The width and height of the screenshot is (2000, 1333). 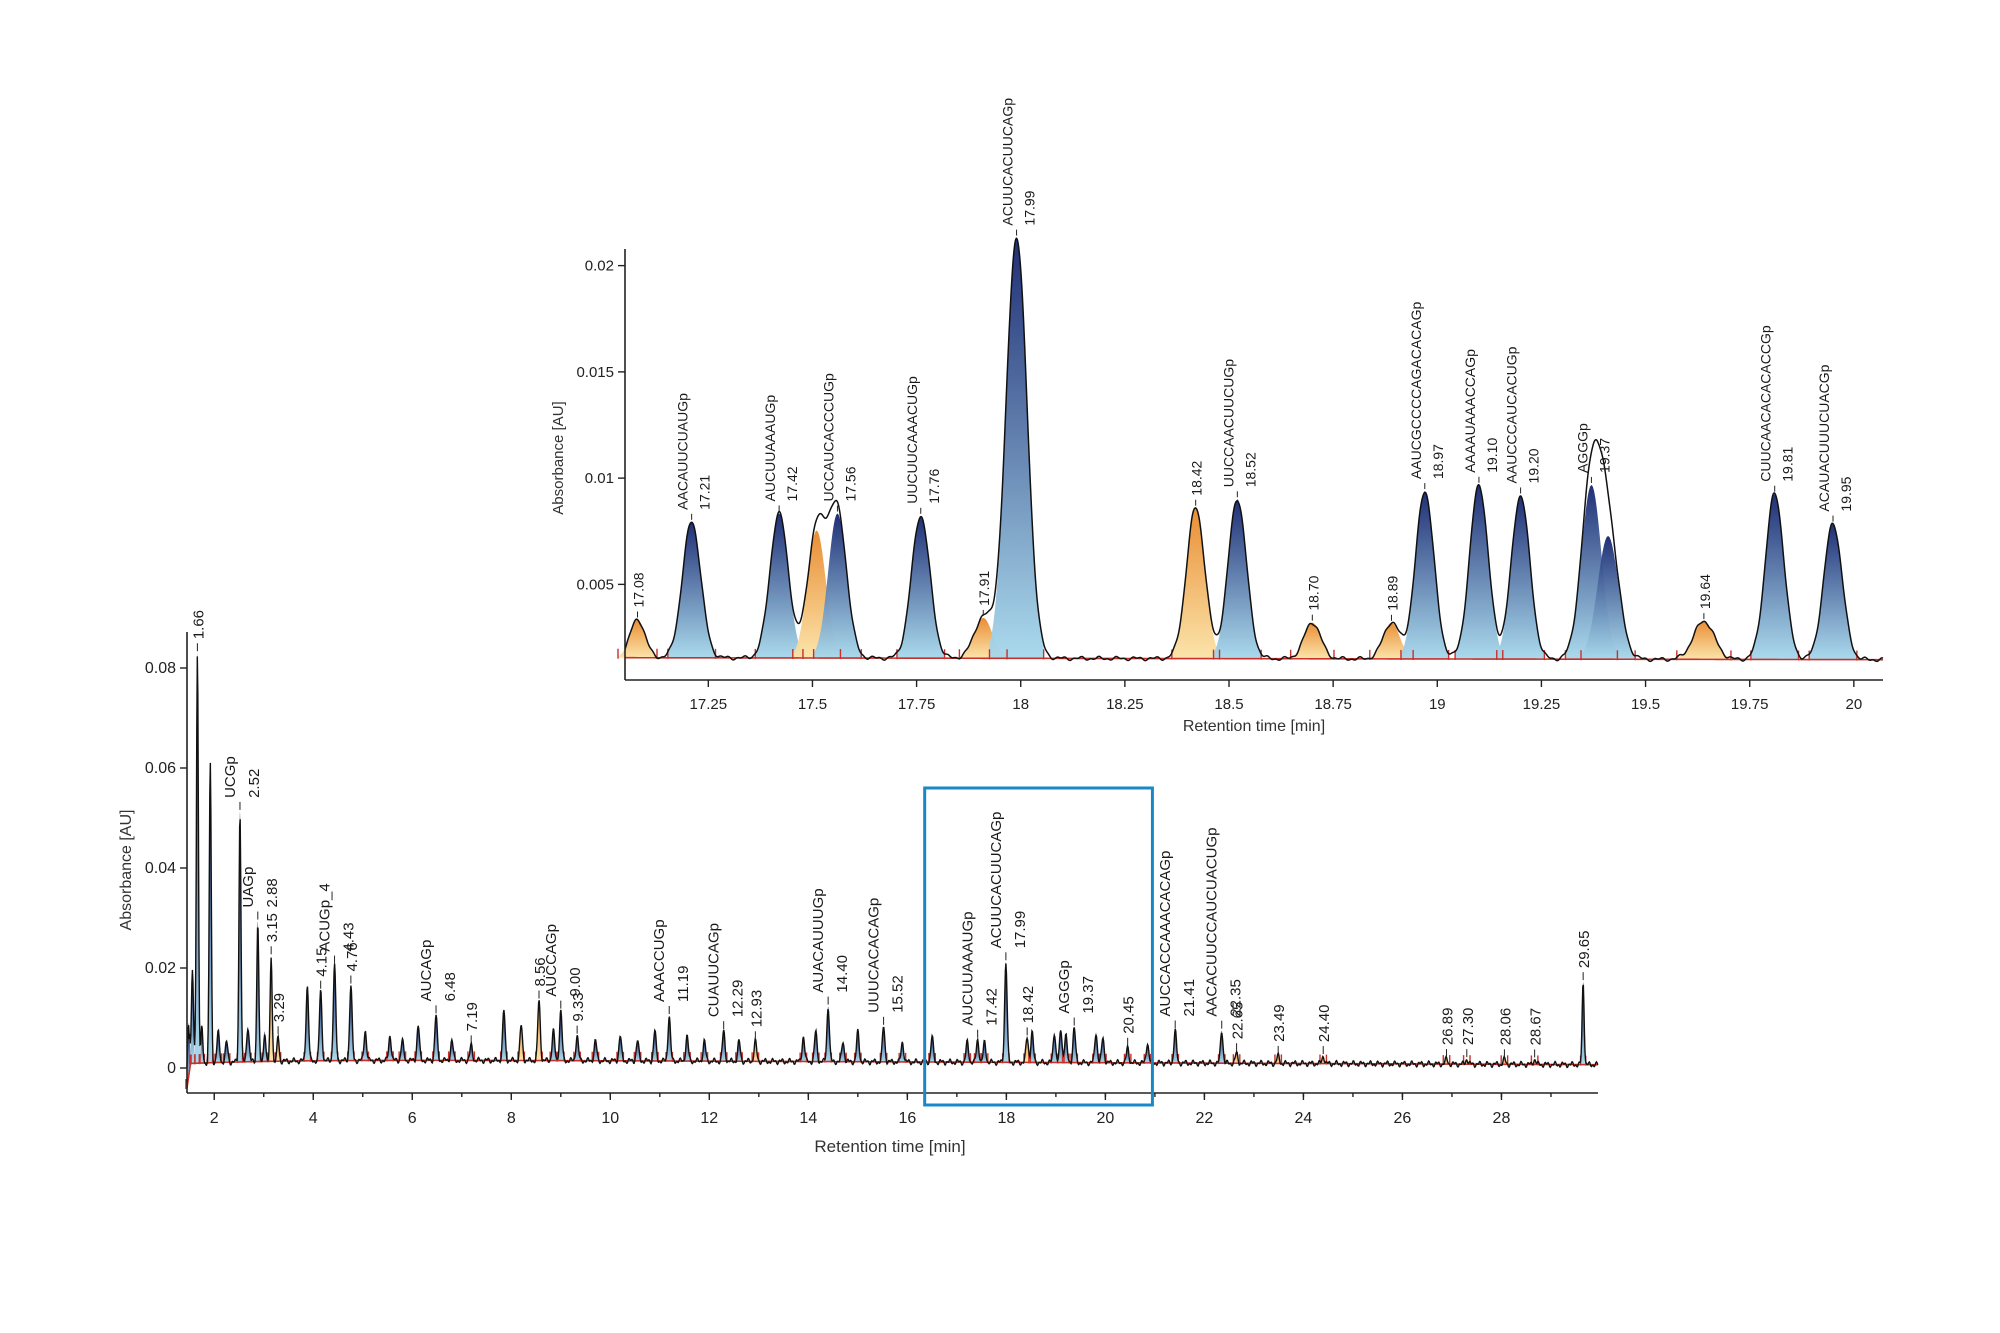 What do you see at coordinates (1239, 428) in the screenshot?
I see `peak-label: UUCCAACUUCUGp 18.52` at bounding box center [1239, 428].